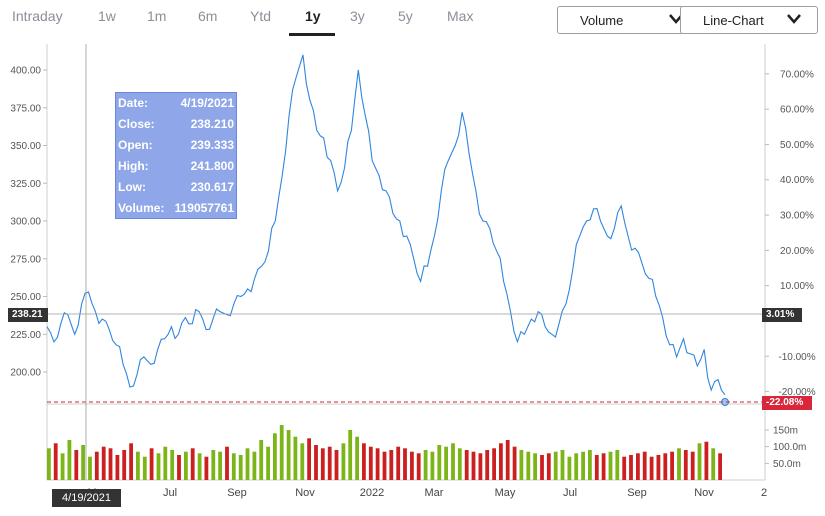 This screenshot has height=516, width=825. Describe the element at coordinates (797, 110) in the screenshot. I see `y-right-tick-label: 60.00%` at that location.